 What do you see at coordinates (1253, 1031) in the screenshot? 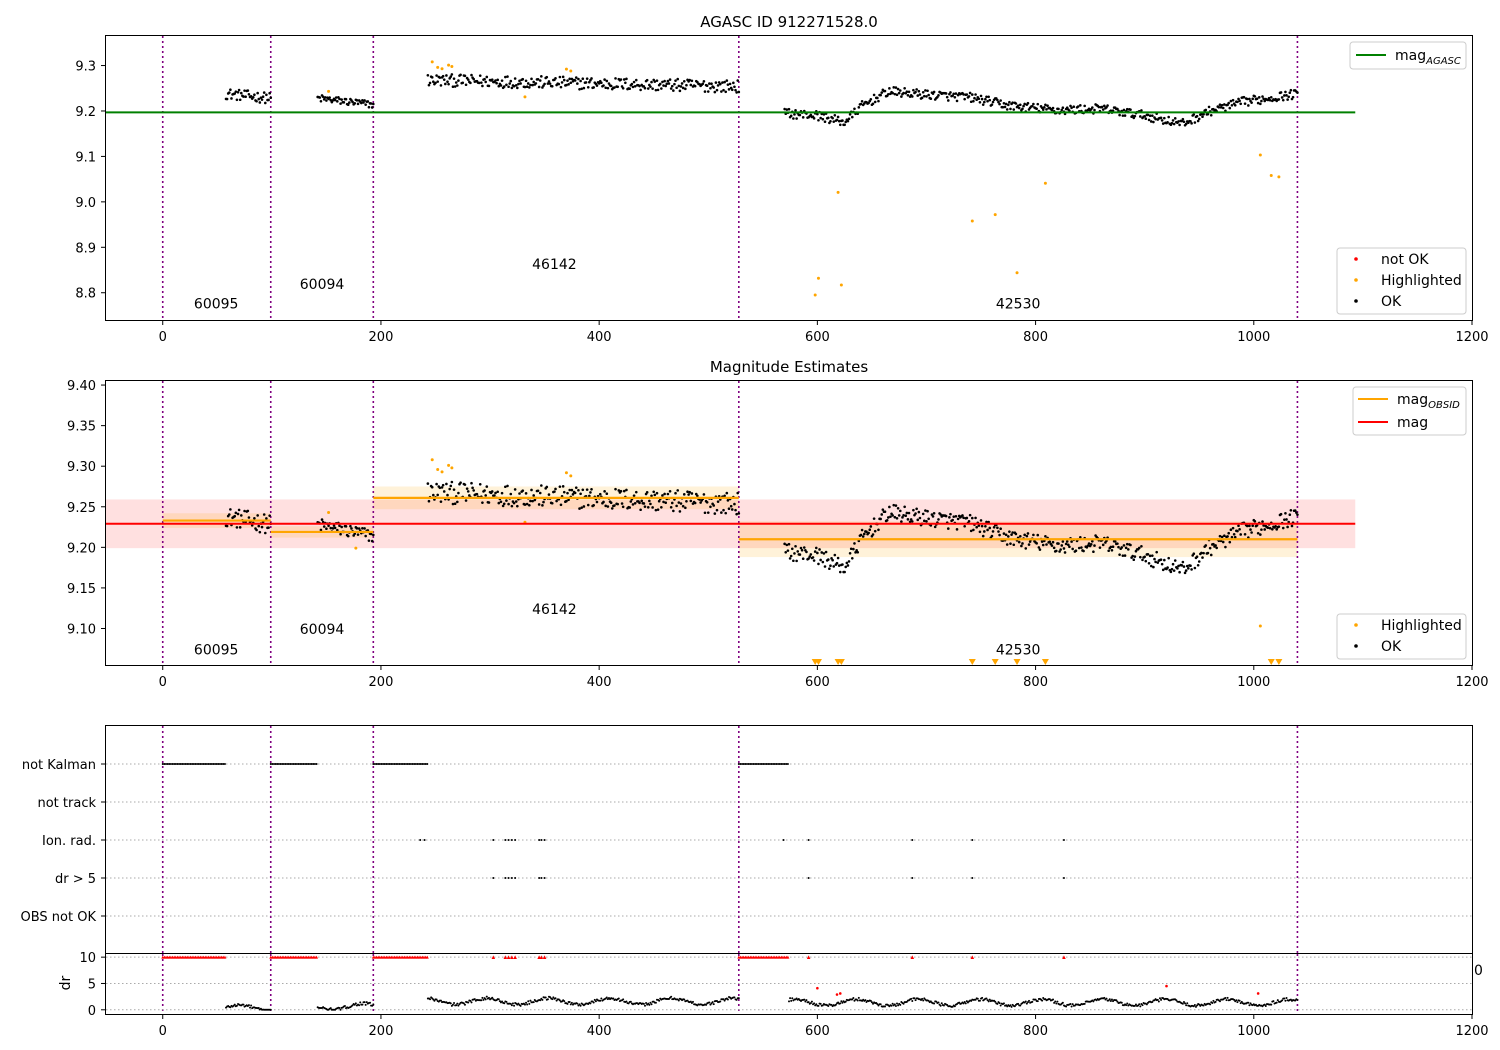
I see `x-tick-label: 1000` at bounding box center [1253, 1031].